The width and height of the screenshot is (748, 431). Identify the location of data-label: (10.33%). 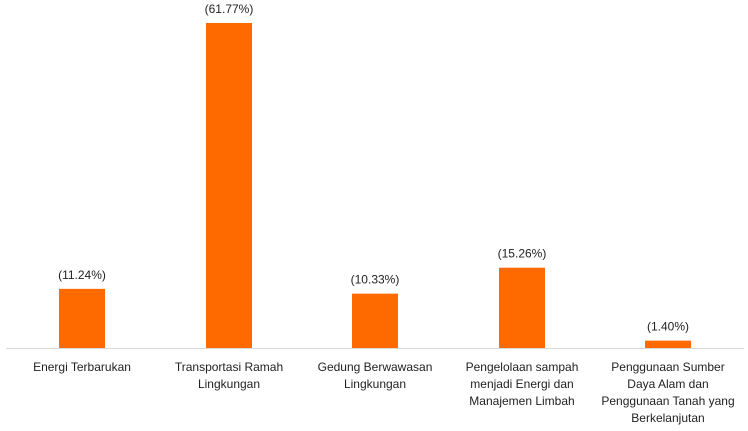
(375, 280).